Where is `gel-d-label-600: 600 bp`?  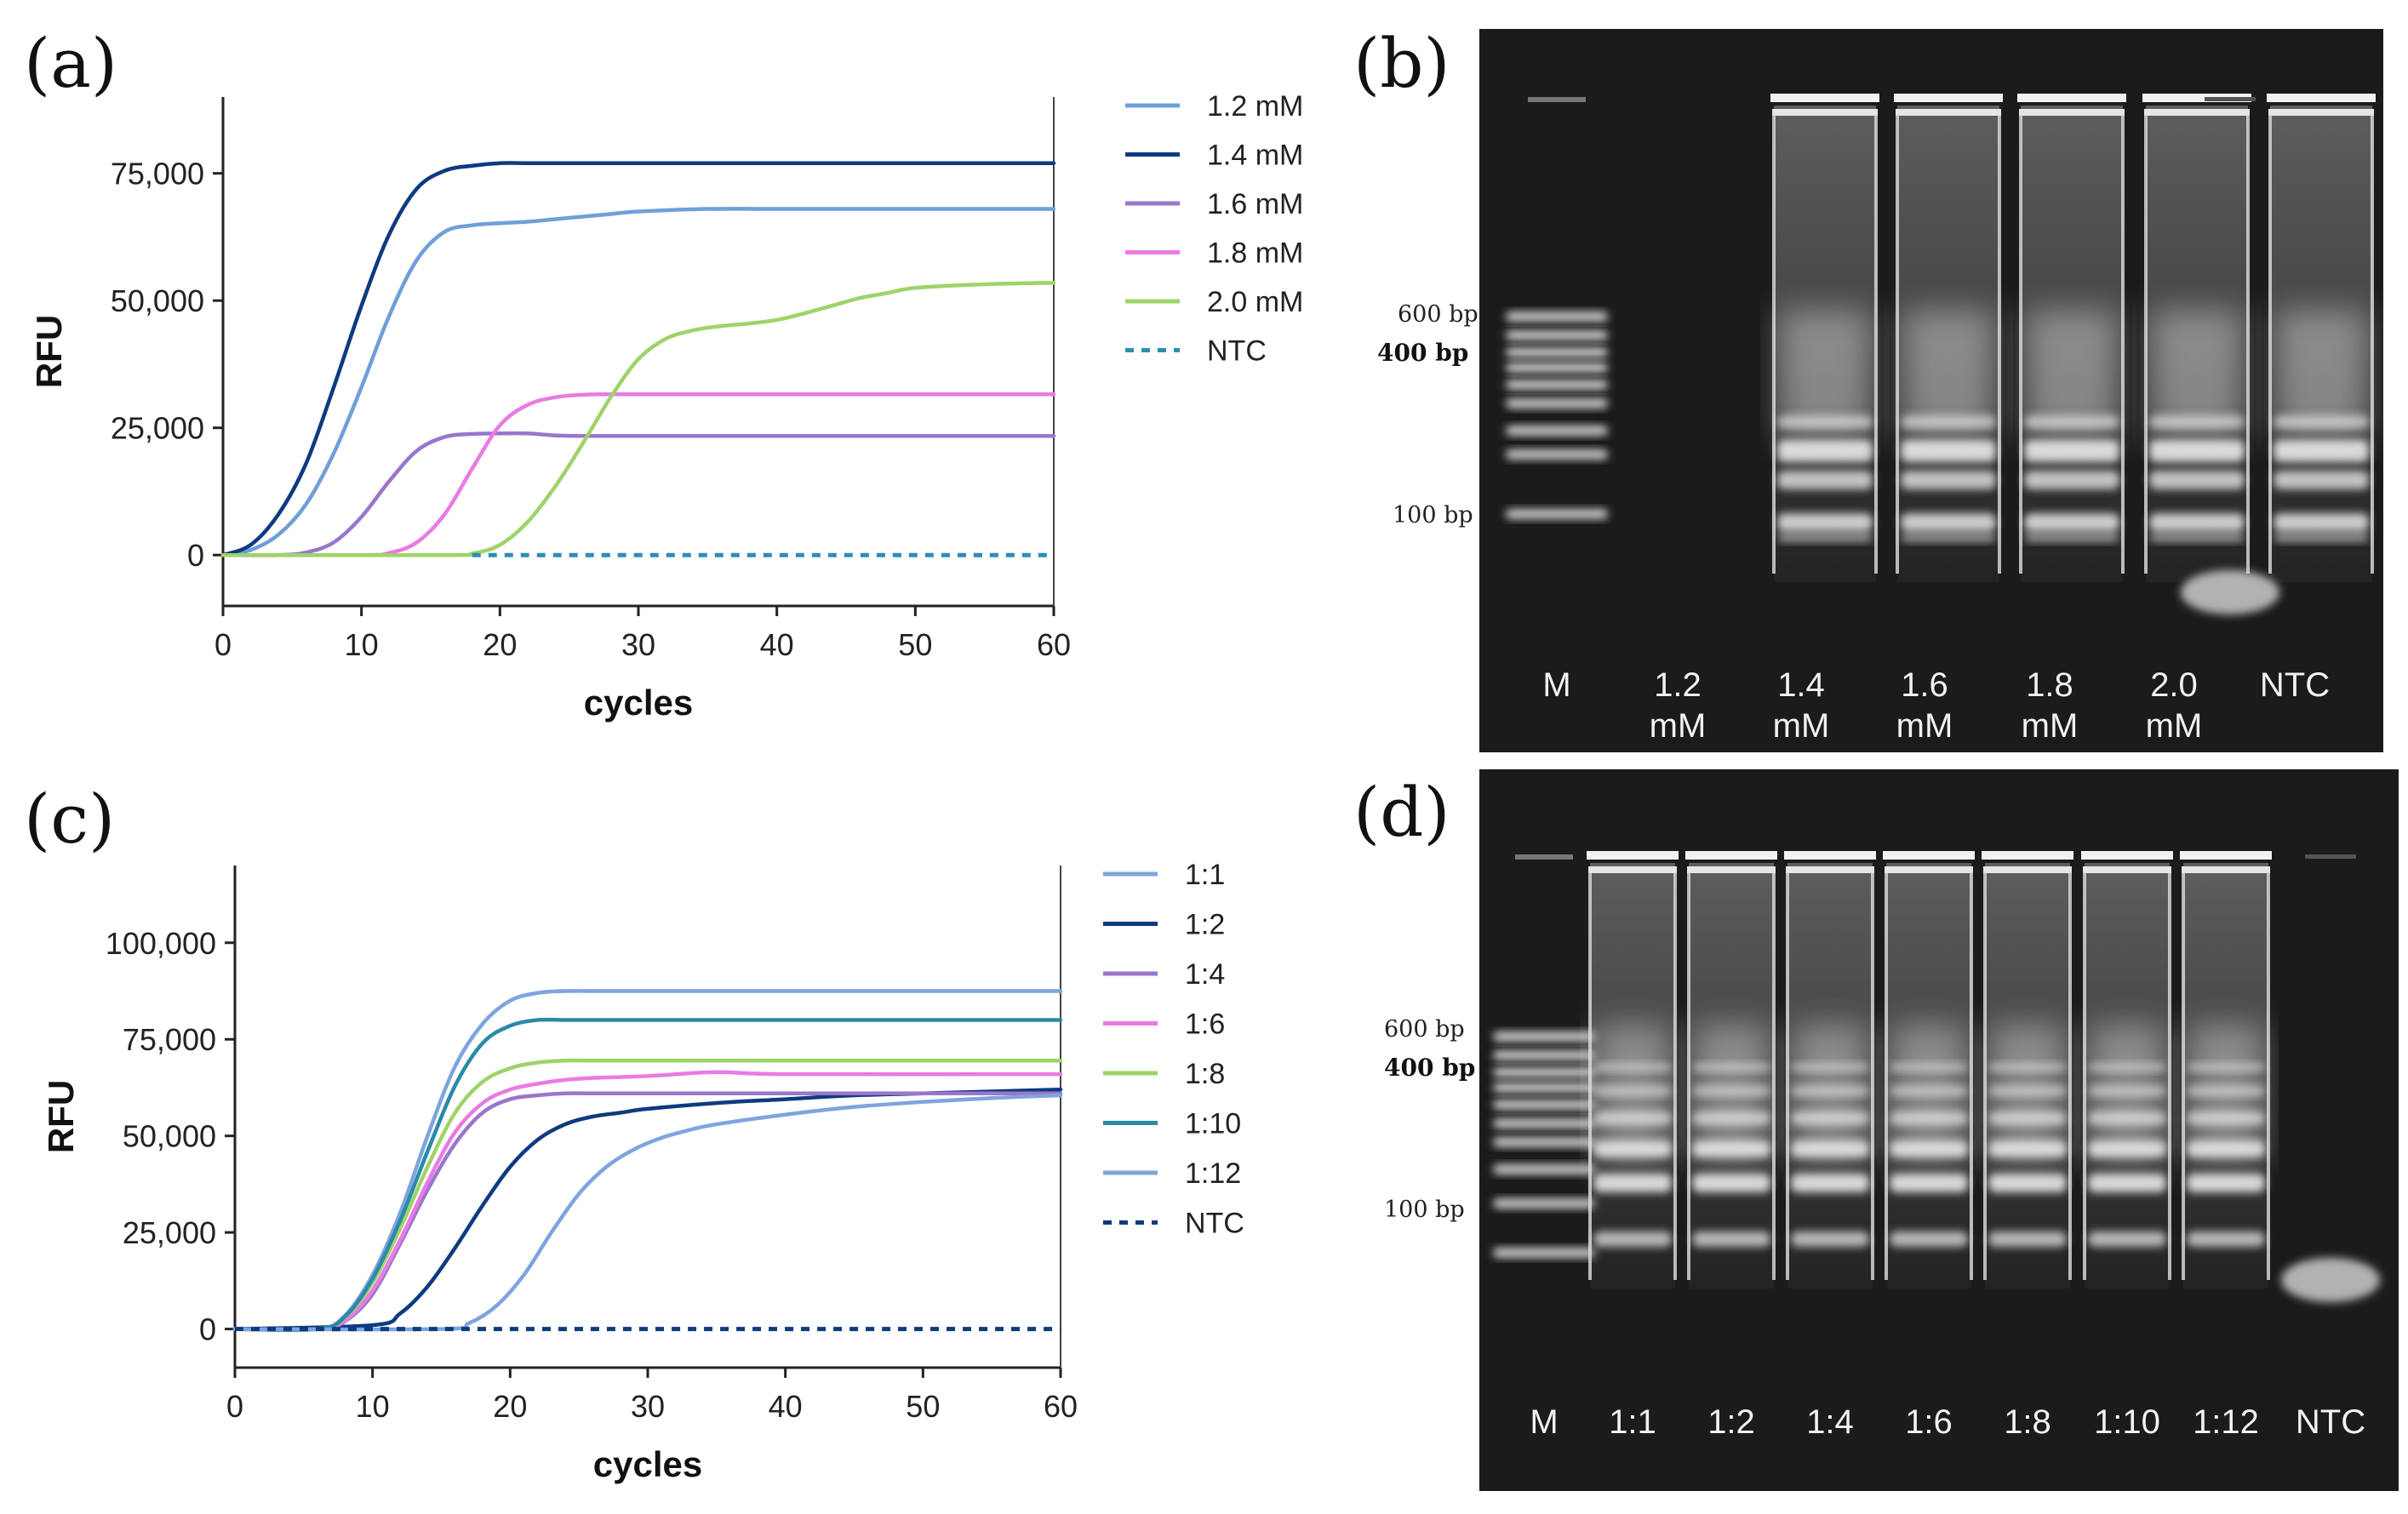
gel-d-label-600: 600 bp is located at coordinates (1424, 1029).